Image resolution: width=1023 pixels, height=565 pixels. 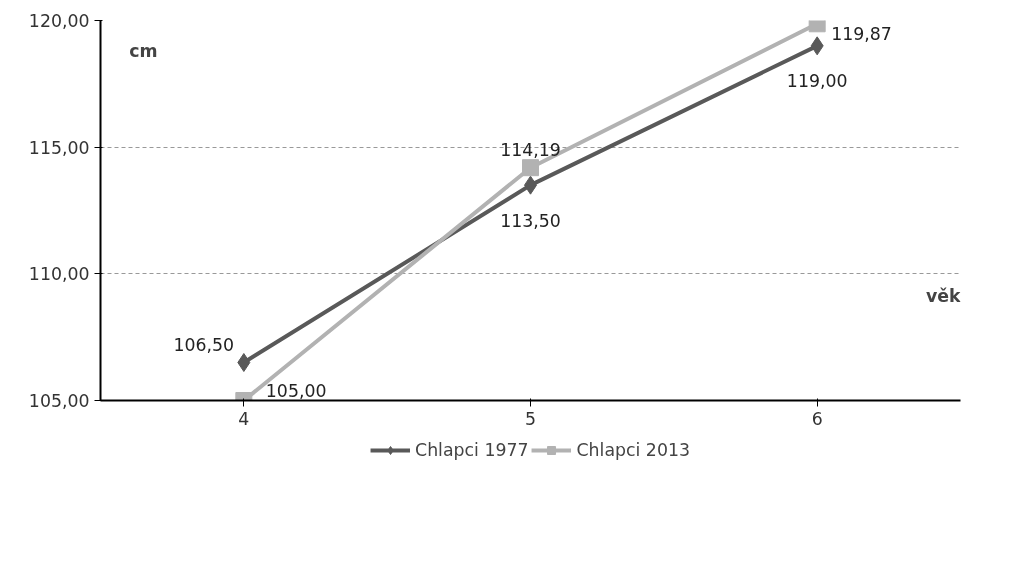 What do you see at coordinates (296, 391) in the screenshot?
I see `data-label: 105,00` at bounding box center [296, 391].